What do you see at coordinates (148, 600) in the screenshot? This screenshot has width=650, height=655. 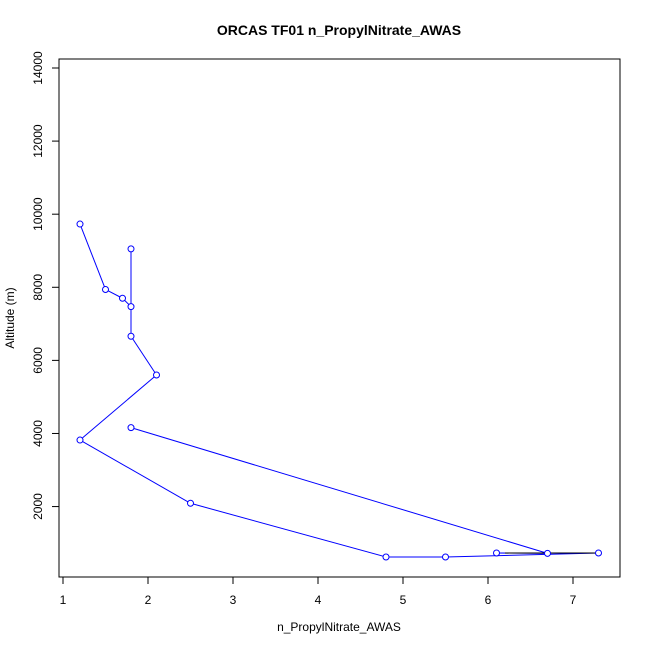 I see `x-tick-label: 2` at bounding box center [148, 600].